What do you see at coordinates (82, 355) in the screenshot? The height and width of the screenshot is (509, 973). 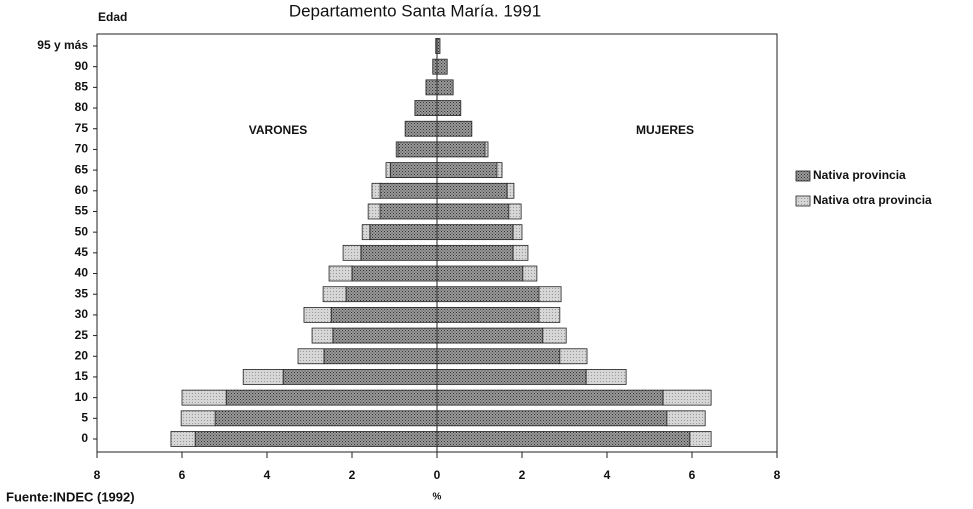 I see `y-tick-label: 20` at bounding box center [82, 355].